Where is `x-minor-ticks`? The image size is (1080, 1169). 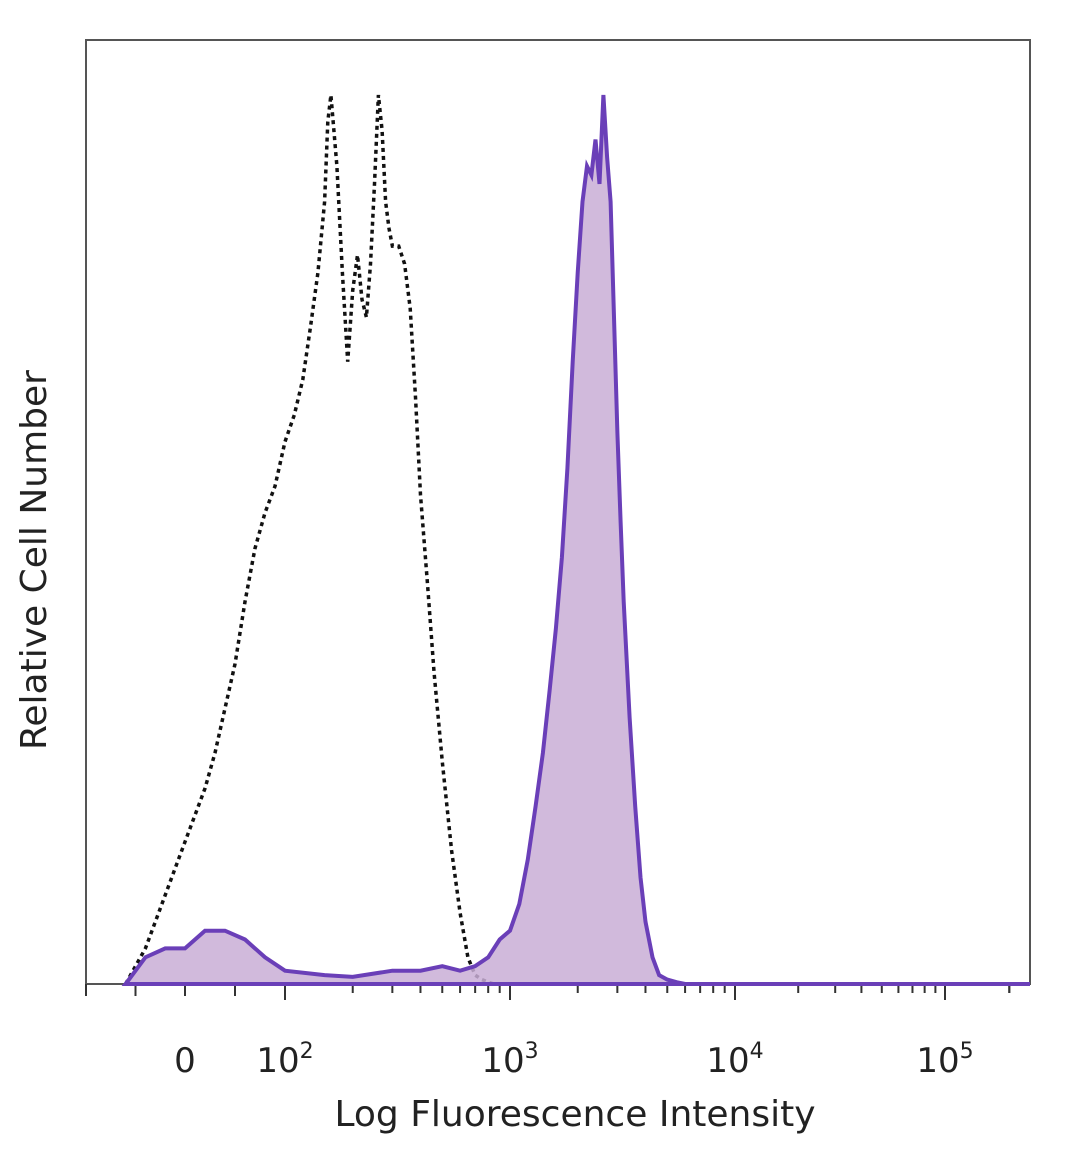
x-minor-ticks is located at coordinates (548, 992).